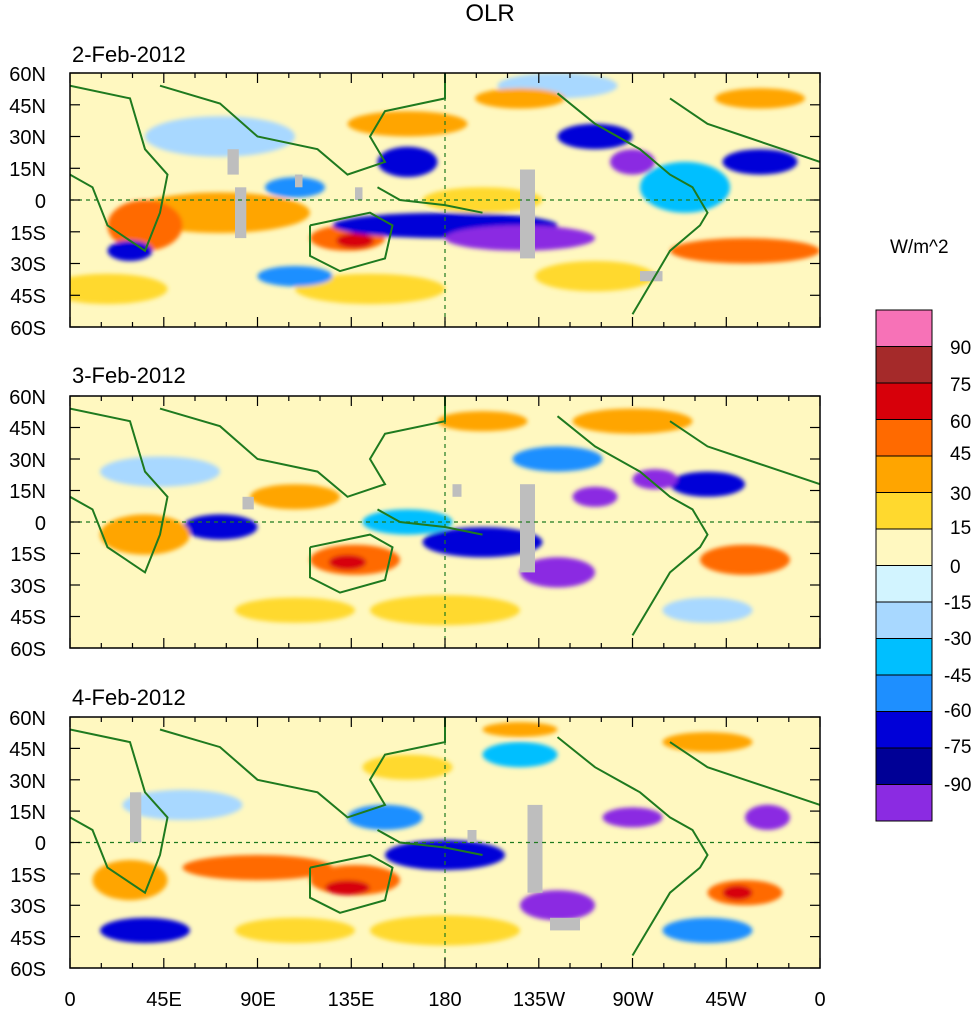 The height and width of the screenshot is (1014, 980). I want to click on lon-axis-labels: 0 45E 90E 135E 180 135W 90W 45W 0, so click(444, 1000).